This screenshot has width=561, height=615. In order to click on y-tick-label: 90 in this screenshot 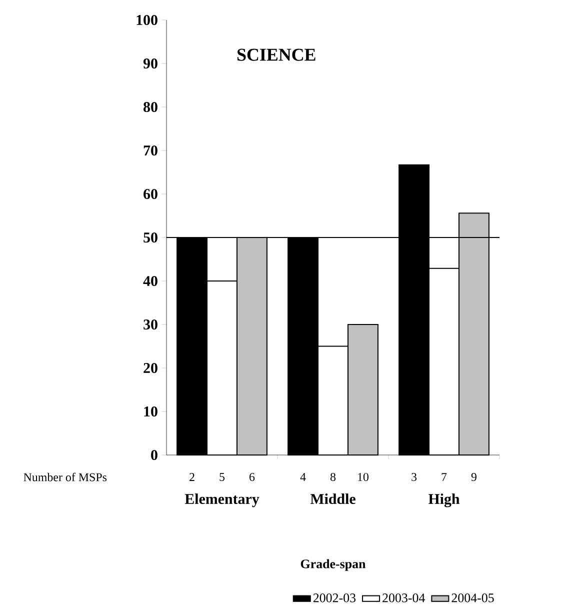, I will do `click(150, 63)`.